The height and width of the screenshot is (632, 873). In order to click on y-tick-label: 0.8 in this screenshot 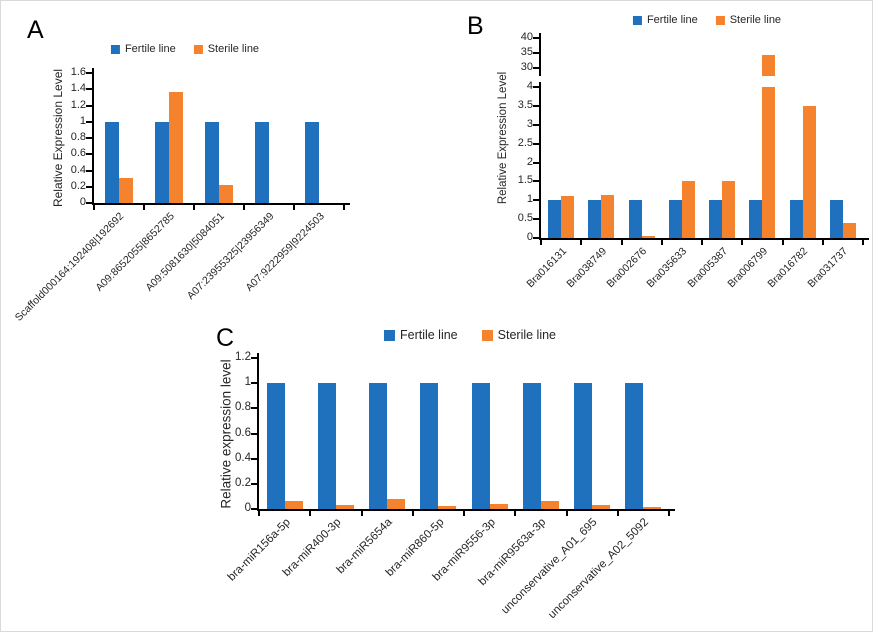, I will do `click(243, 407)`.